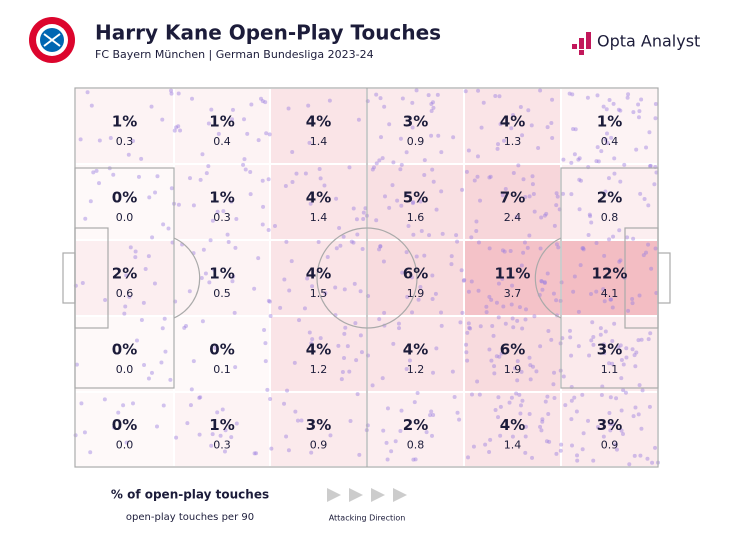  I want to click on zone-pct: 4%, so click(415, 350).